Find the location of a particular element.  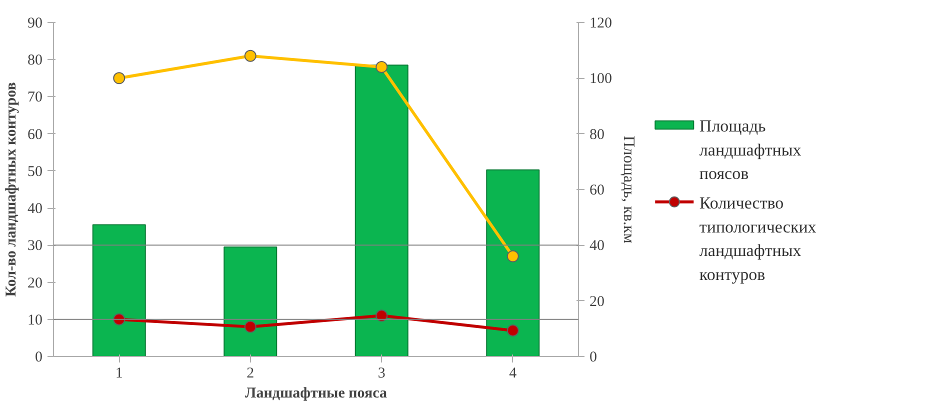

y-tick-label: 50 is located at coordinates (35, 172).